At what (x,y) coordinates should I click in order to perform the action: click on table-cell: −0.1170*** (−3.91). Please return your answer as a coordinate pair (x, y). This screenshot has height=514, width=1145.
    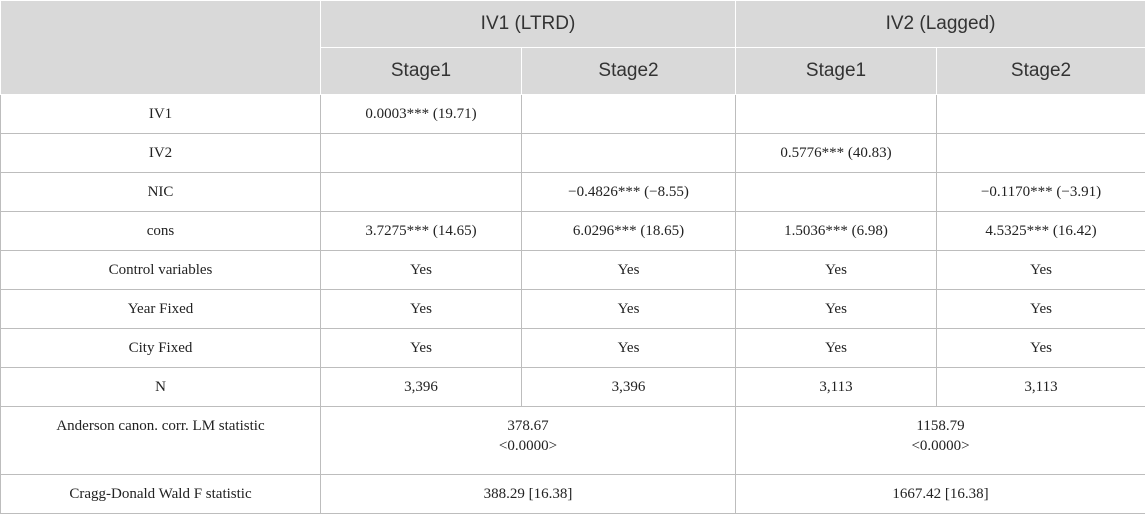
    Looking at the image, I should click on (1041, 192).